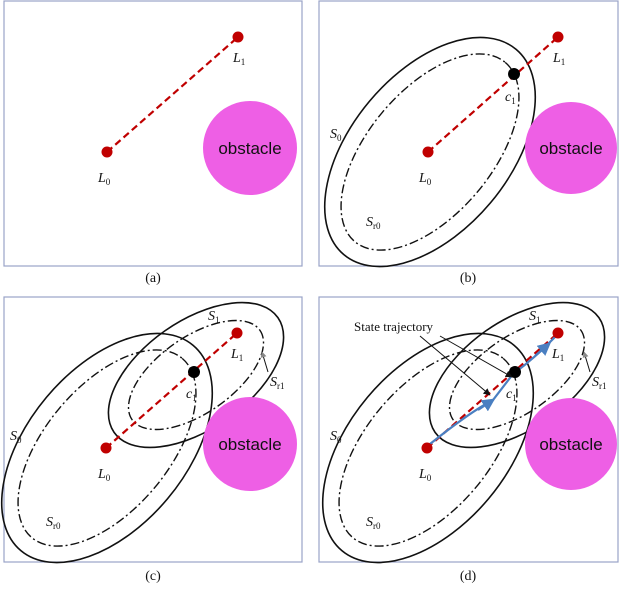 The image size is (623, 595). What do you see at coordinates (468, 278) in the screenshot?
I see `caption-b: (b)` at bounding box center [468, 278].